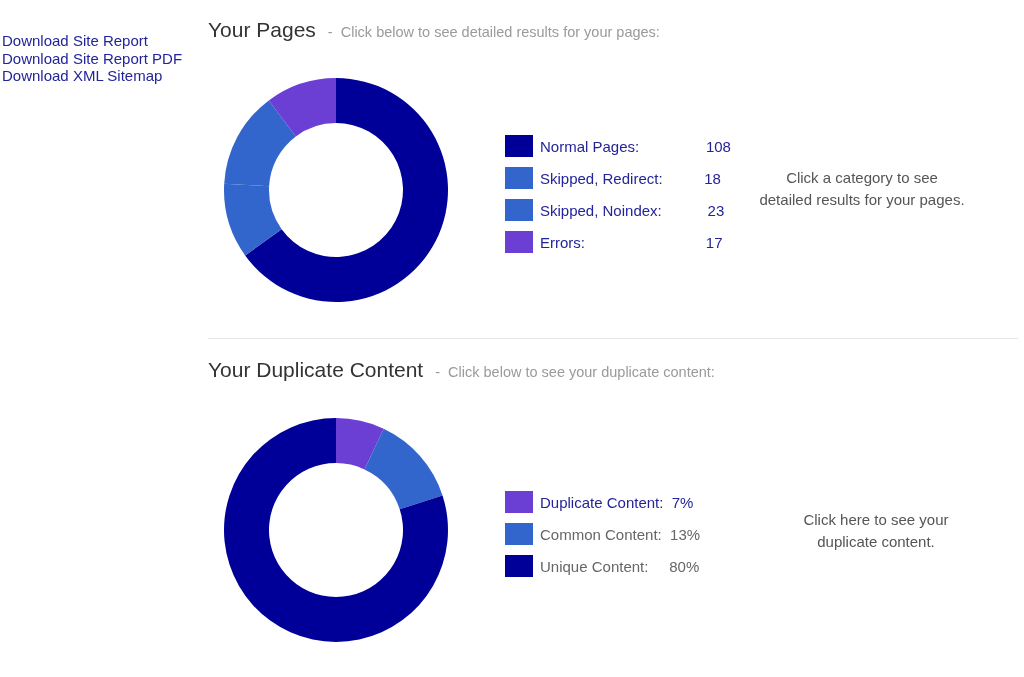 The width and height of the screenshot is (1024, 677). Describe the element at coordinates (83, 76) in the screenshot. I see `text: Download XML Sitemap` at that location.